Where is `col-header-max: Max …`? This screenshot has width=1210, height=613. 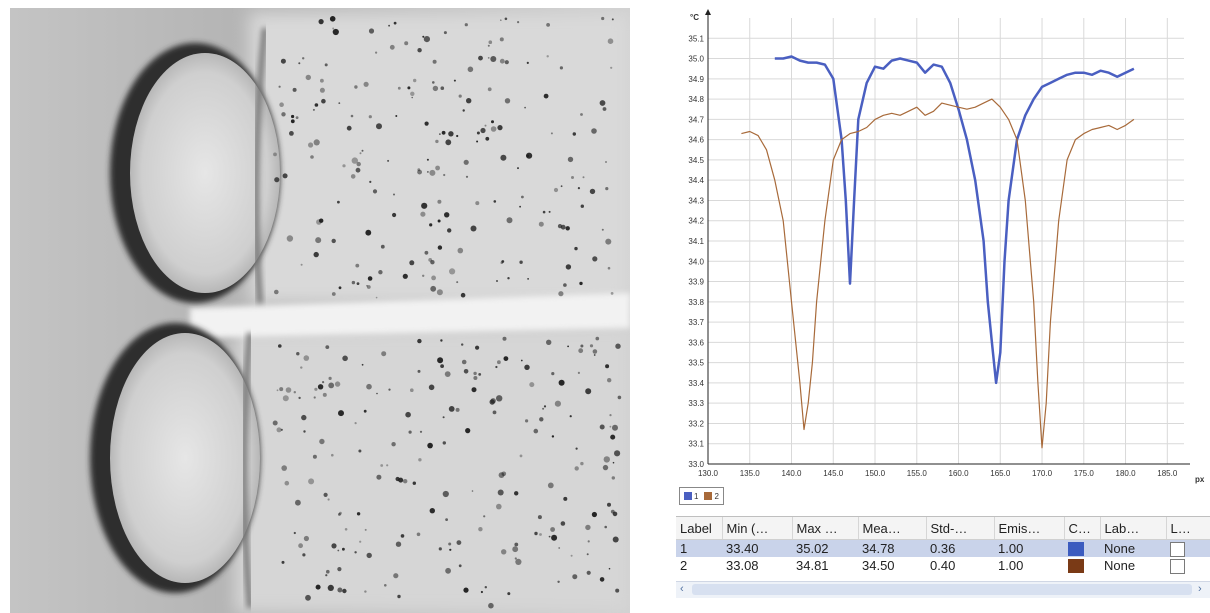 col-header-max: Max … is located at coordinates (825, 528).